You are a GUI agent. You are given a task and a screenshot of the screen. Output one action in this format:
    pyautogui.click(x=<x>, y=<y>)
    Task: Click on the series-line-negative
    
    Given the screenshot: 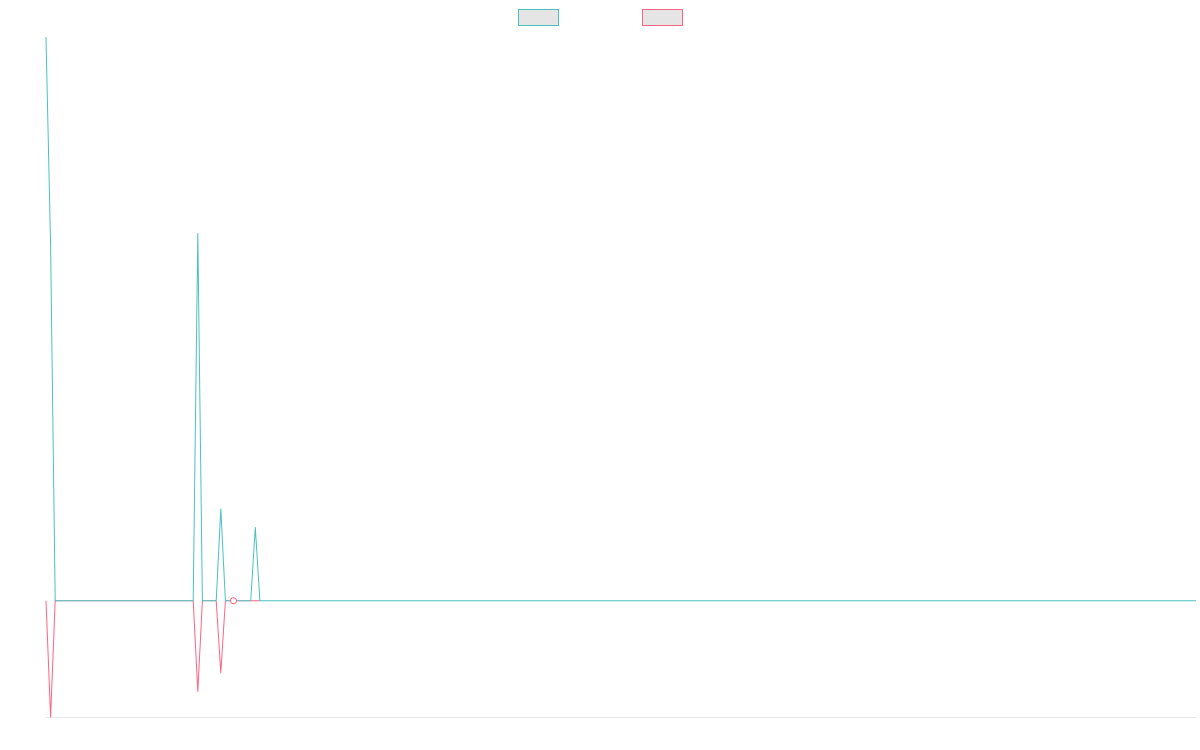 What is the action you would take?
    pyautogui.click(x=152, y=659)
    